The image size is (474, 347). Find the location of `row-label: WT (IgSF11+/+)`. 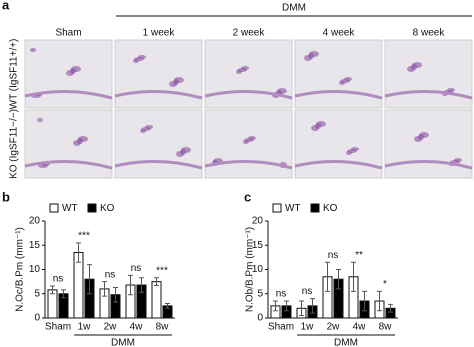

row-label: WT (IgSF11+/+) is located at coordinates (14, 74).